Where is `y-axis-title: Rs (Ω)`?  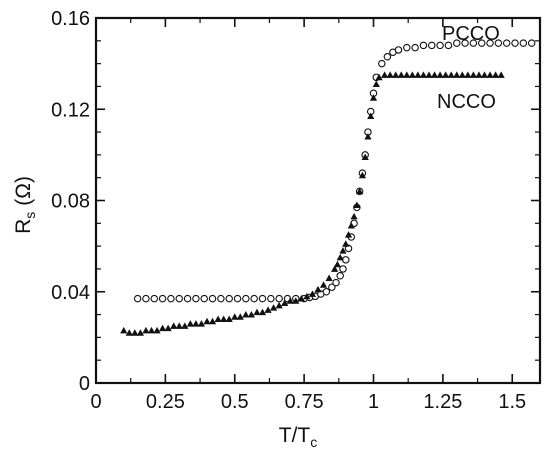 y-axis-title: Rs (Ω) is located at coordinates (25, 205).